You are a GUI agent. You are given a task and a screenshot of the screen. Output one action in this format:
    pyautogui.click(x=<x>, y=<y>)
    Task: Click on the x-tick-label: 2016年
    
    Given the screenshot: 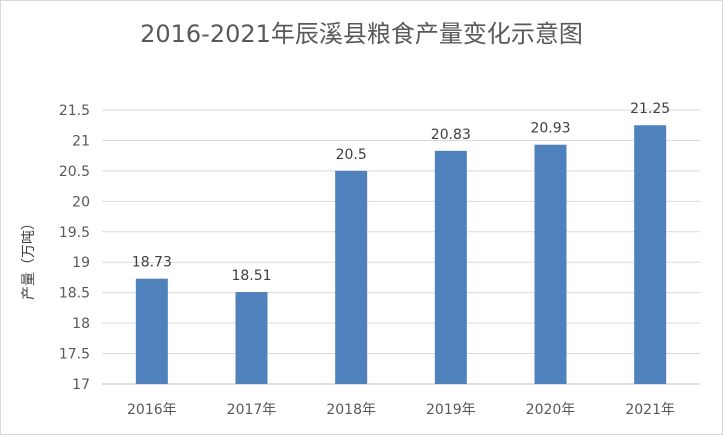 What is the action you would take?
    pyautogui.click(x=152, y=410)
    